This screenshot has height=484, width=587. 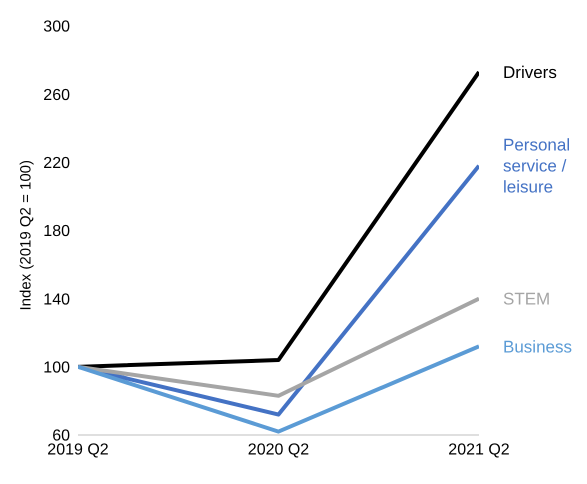 What do you see at coordinates (479, 449) in the screenshot?
I see `x-tick-label: 2021 Q2` at bounding box center [479, 449].